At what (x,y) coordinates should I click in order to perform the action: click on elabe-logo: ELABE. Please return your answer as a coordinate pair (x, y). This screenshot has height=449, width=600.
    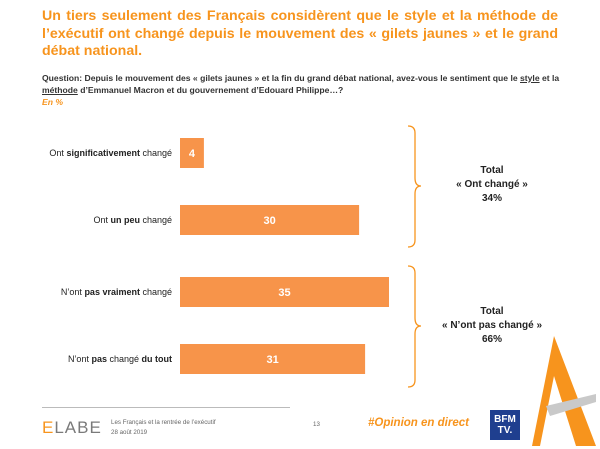
    Looking at the image, I should click on (72, 427).